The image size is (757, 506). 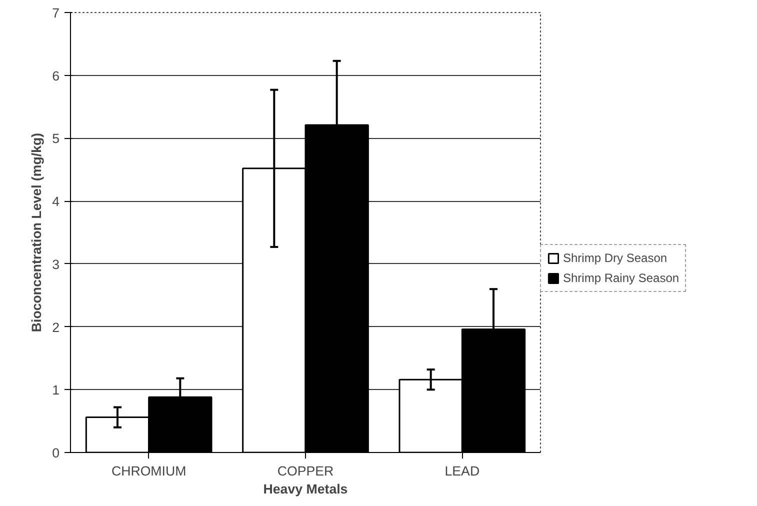 I want to click on y-tick-label: 0, so click(x=56, y=453).